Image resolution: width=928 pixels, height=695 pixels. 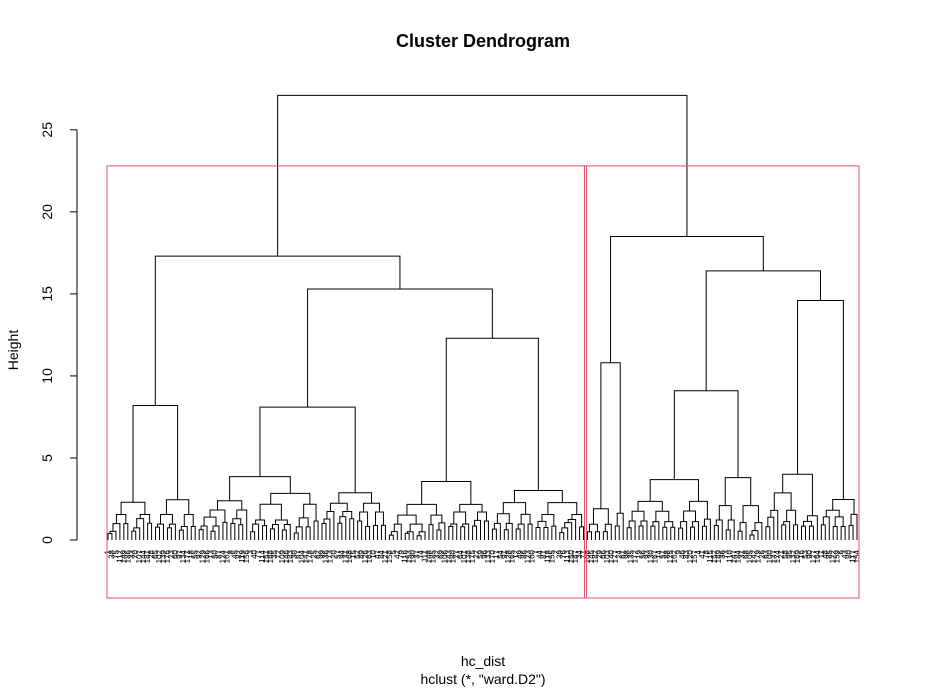 I want to click on leaf-label: 28, so click(x=151, y=553).